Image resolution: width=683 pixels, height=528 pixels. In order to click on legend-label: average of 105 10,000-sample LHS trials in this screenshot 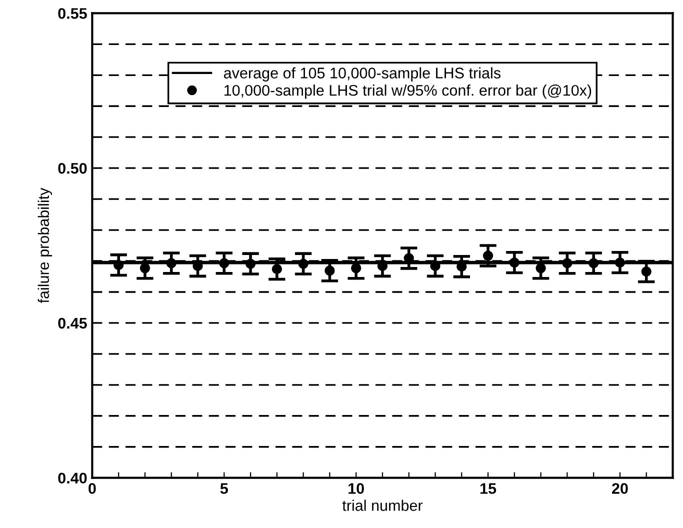, I will do `click(362, 74)`.